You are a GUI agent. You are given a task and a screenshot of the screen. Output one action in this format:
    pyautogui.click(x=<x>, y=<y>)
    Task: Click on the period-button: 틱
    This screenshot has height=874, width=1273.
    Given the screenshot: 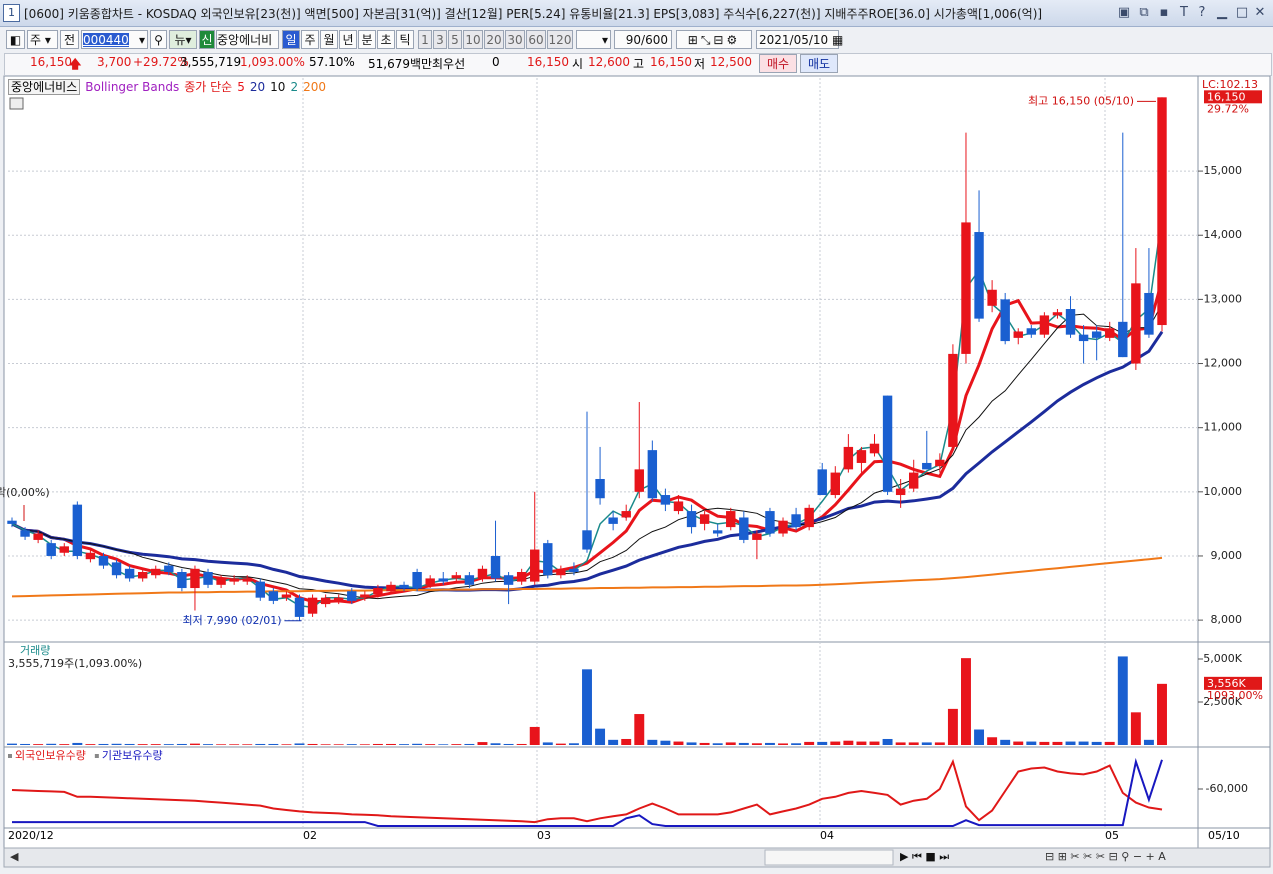 What is the action you would take?
    pyautogui.click(x=405, y=39)
    